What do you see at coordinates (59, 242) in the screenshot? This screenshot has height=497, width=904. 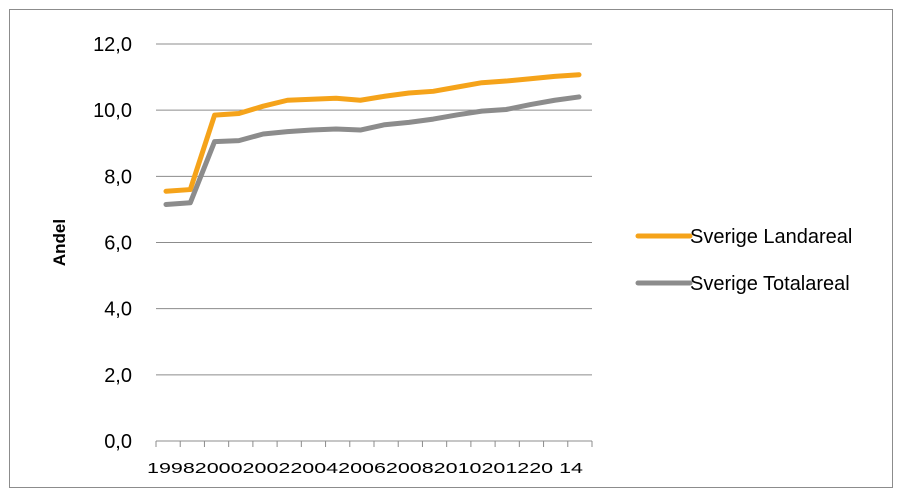 I see `y-axis-label: Andel` at bounding box center [59, 242].